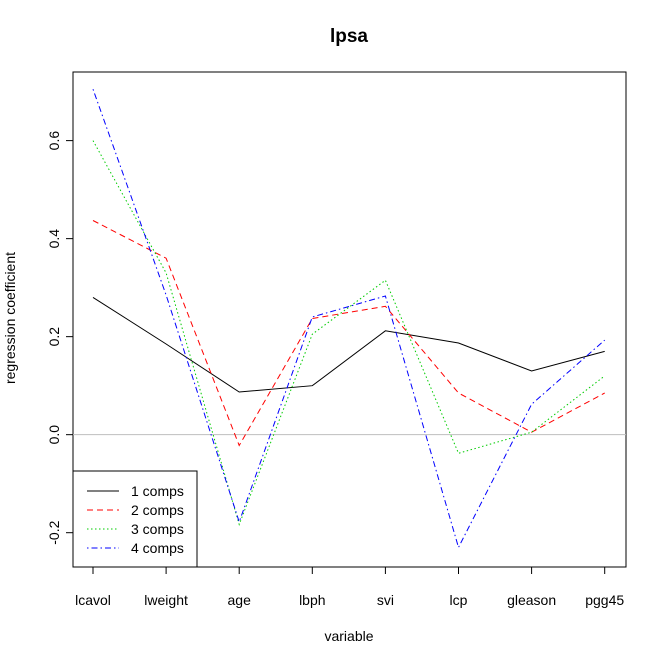 This screenshot has height=650, width=648. What do you see at coordinates (157, 491) in the screenshot?
I see `legend-label-1: 1 comps` at bounding box center [157, 491].